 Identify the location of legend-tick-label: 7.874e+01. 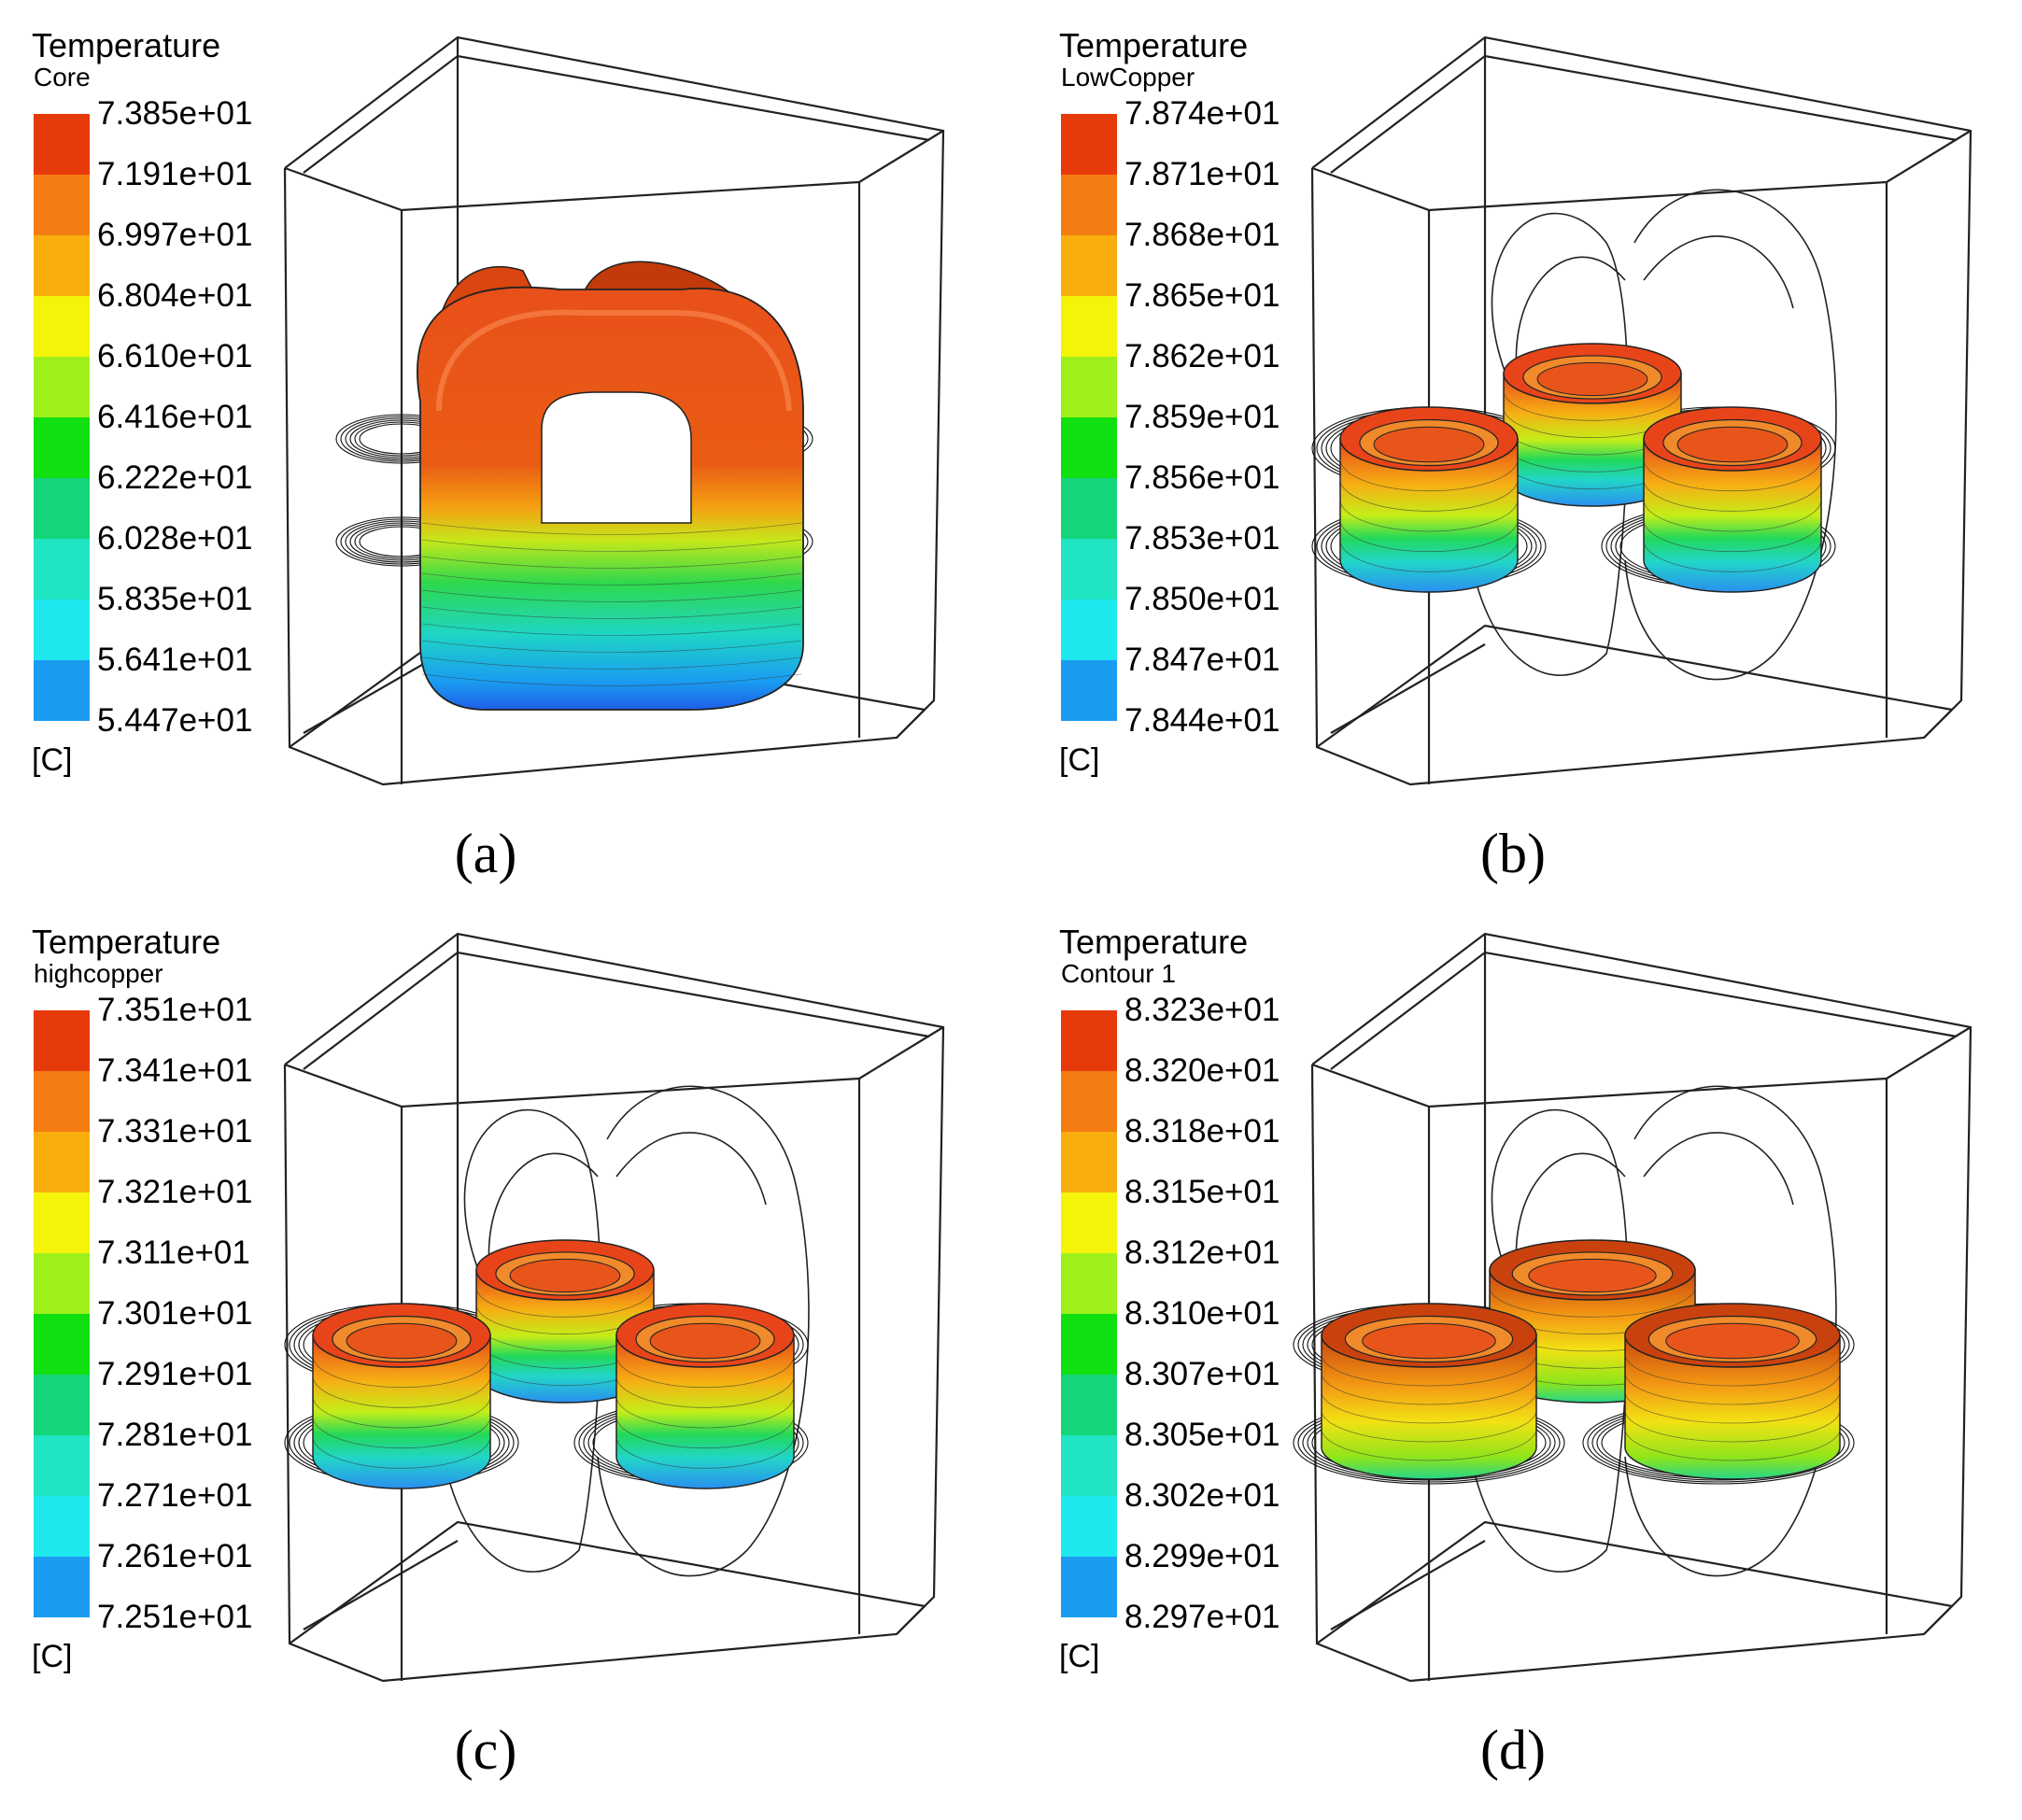
(1202, 113).